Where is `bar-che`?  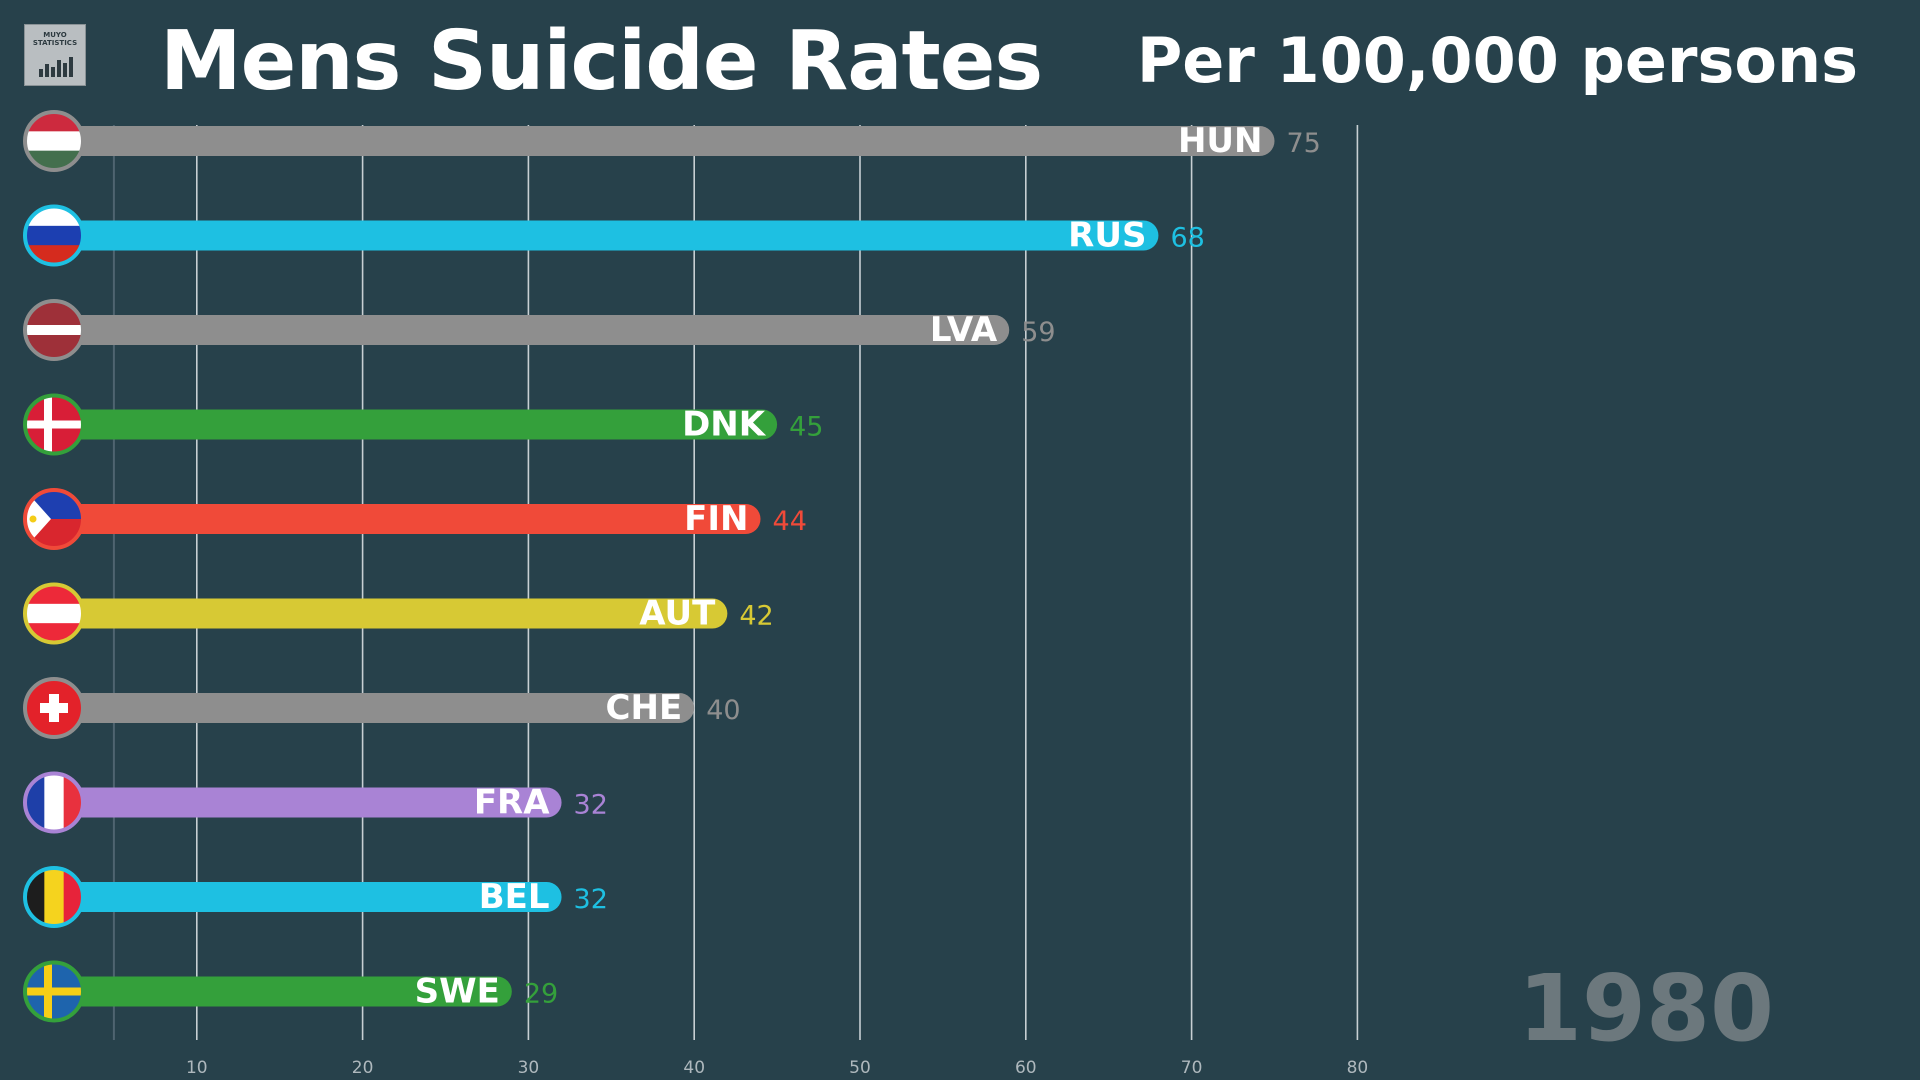
bar-che is located at coordinates (378, 708).